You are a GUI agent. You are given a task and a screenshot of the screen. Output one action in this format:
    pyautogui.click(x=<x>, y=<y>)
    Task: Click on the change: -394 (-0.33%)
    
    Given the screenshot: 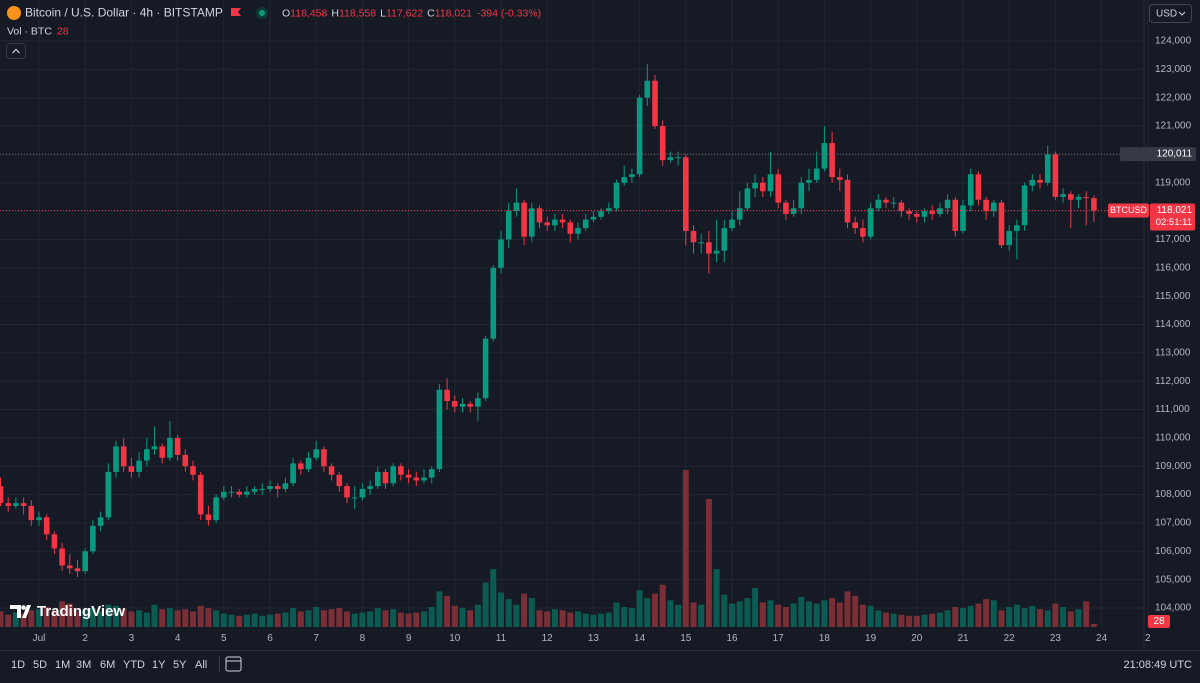 What is the action you would take?
    pyautogui.click(x=509, y=13)
    